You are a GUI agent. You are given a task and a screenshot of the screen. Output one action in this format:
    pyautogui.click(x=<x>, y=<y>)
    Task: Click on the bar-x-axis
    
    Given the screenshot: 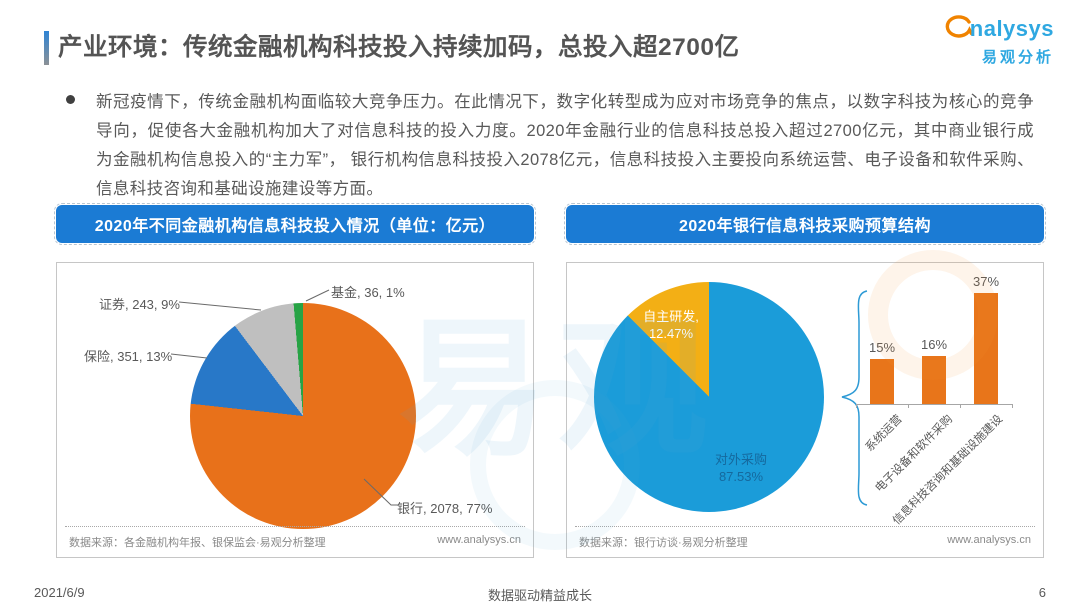 What is the action you would take?
    pyautogui.click(x=934, y=404)
    